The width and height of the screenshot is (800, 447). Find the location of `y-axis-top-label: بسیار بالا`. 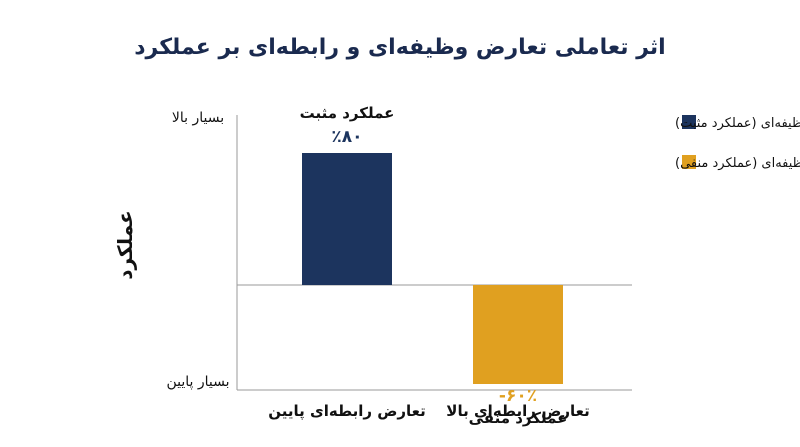

y-axis-top-label: بسیار بالا is located at coordinates (198, 118).